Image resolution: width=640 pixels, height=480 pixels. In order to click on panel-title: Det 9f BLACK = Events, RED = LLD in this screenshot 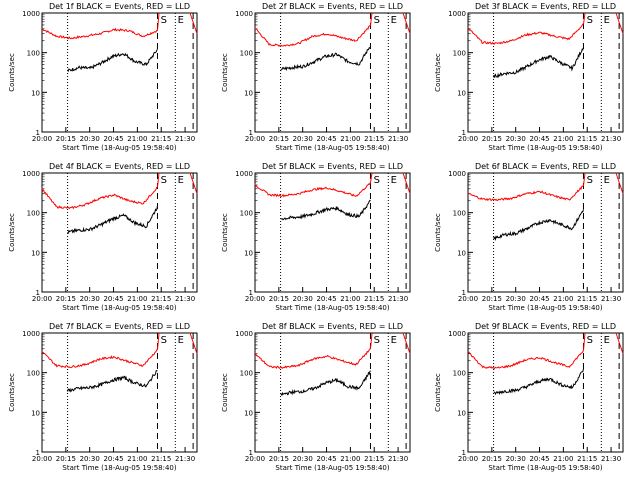, I will do `click(545, 326)`.